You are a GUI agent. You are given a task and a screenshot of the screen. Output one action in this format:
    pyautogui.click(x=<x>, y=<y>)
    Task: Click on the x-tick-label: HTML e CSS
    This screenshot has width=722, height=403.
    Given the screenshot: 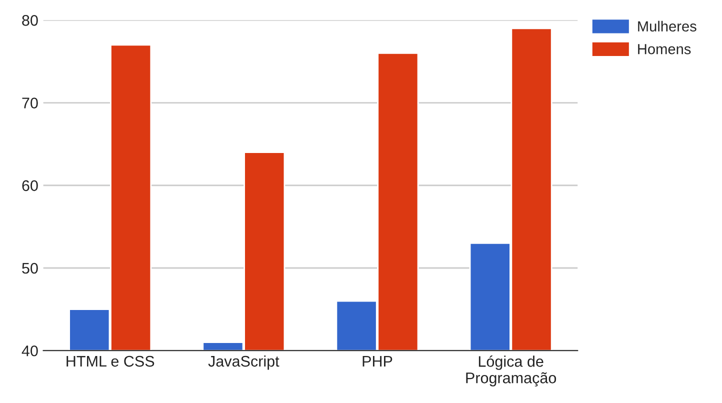 What is the action you would take?
    pyautogui.click(x=110, y=361)
    